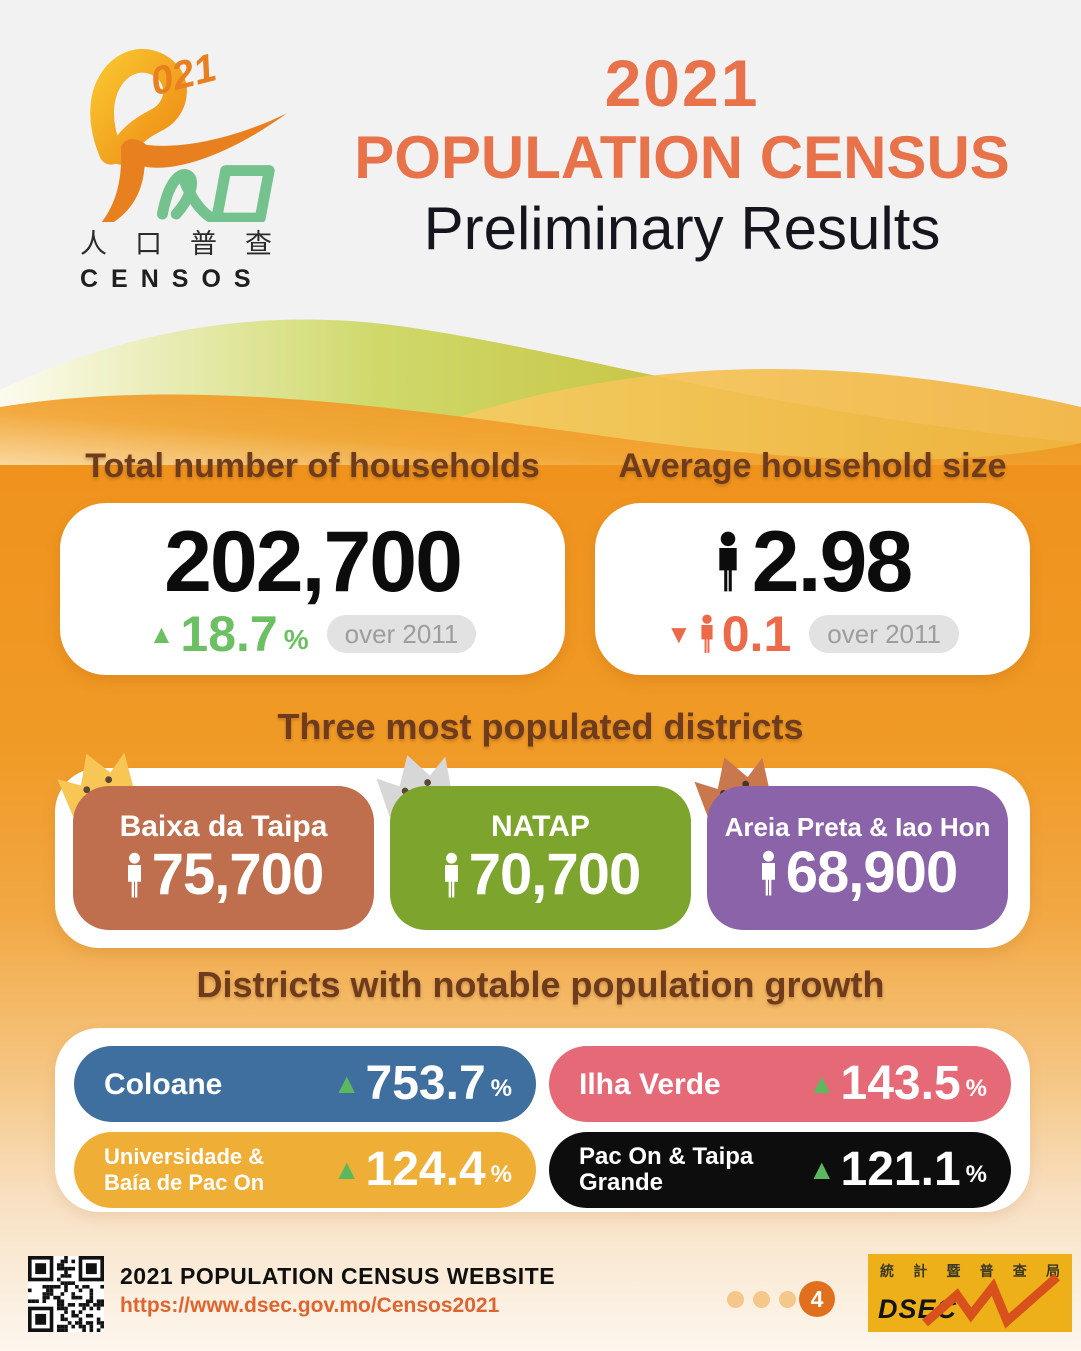 The width and height of the screenshot is (1081, 1351). Describe the element at coordinates (425, 1083) in the screenshot. I see `growth-value: 753.7` at that location.